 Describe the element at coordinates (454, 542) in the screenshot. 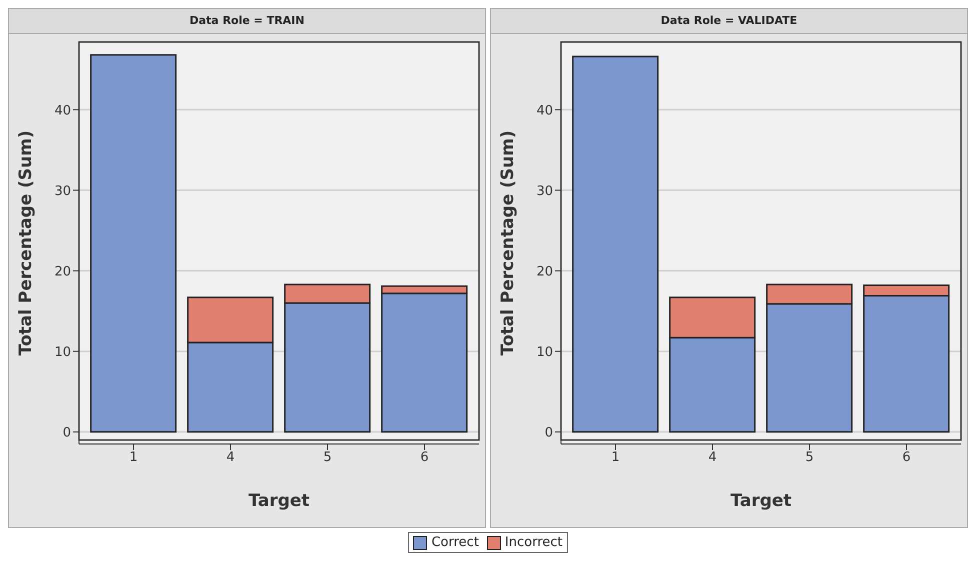

I see `legend-label: Correct` at that location.